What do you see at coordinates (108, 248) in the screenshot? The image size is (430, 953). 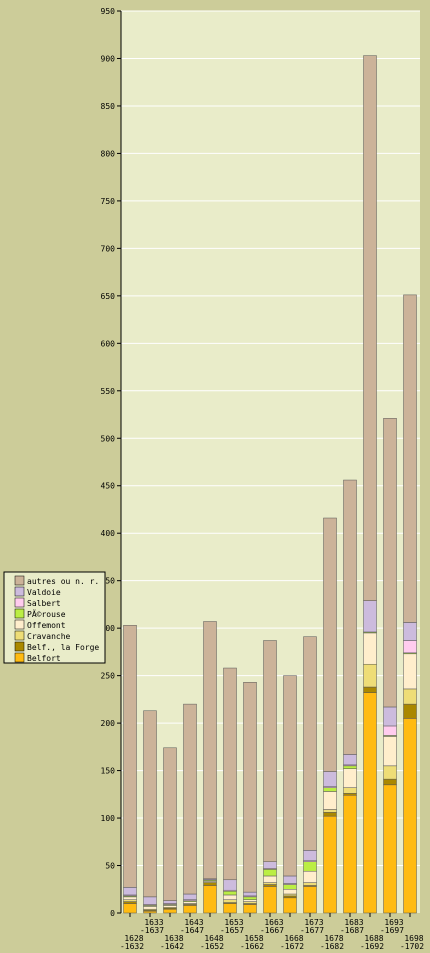 I see `y-tick-label: 700` at bounding box center [108, 248].